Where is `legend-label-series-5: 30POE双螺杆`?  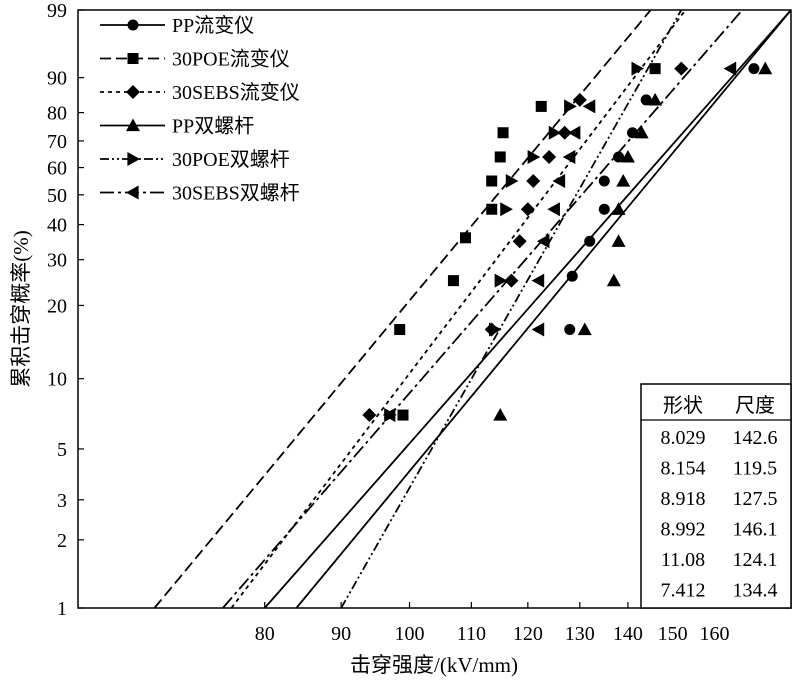 legend-label-series-5: 30POE双螺杆 is located at coordinates (231, 159).